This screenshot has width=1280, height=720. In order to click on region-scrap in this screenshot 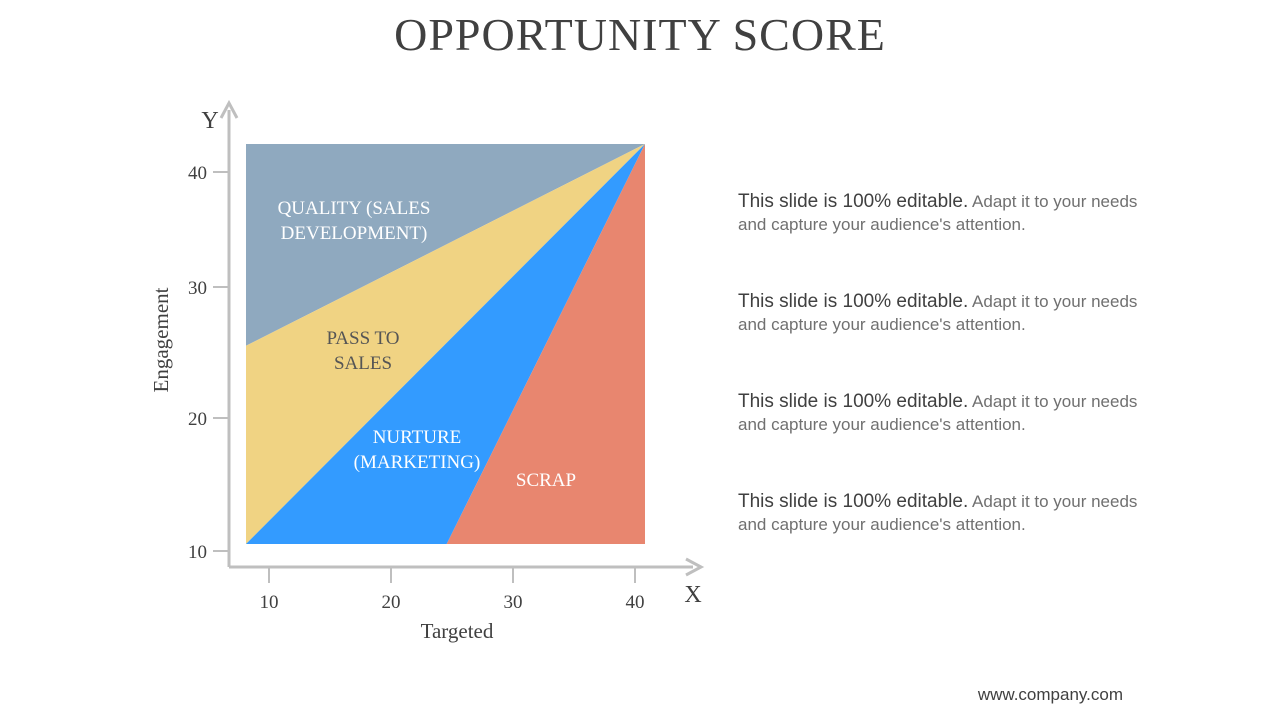, I will do `click(545, 344)`.